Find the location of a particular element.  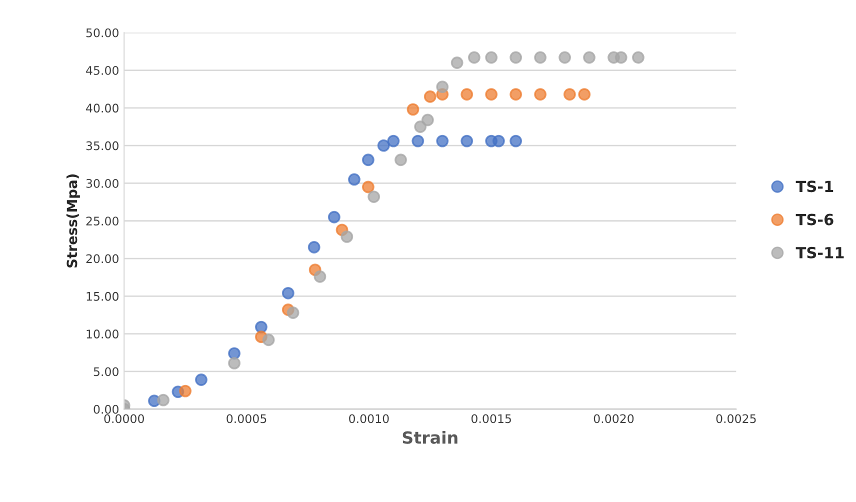

y-tick-label: 30.00 is located at coordinates (102, 183).